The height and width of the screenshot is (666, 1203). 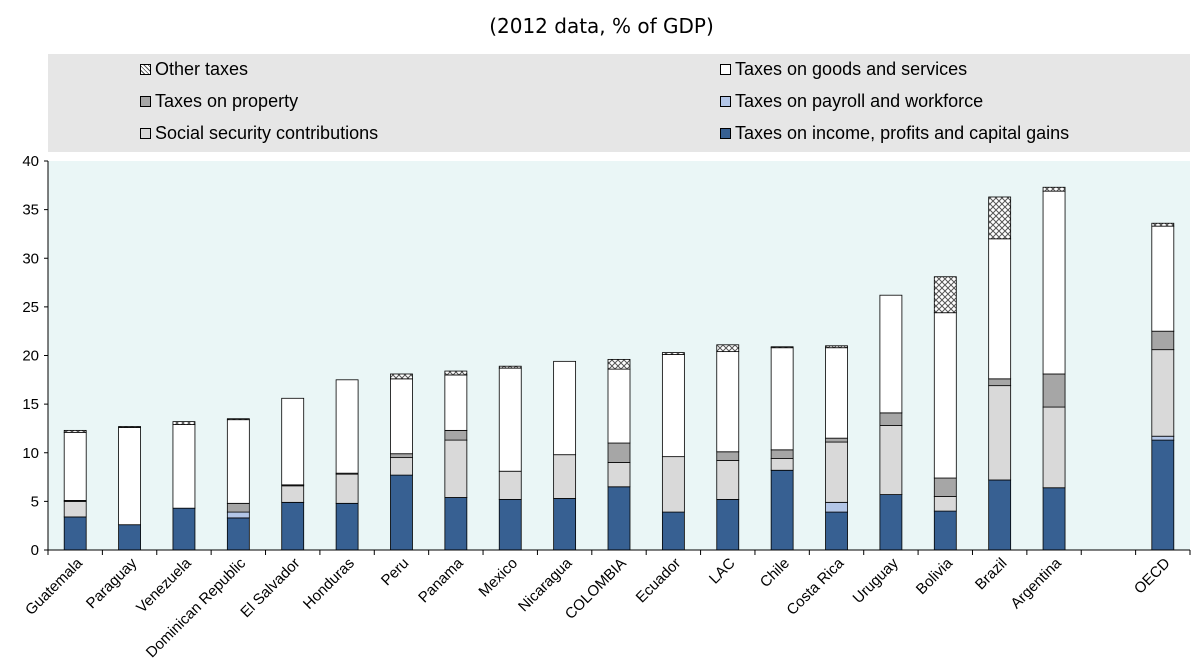 I want to click on legend-swatch-income, so click(x=725, y=133).